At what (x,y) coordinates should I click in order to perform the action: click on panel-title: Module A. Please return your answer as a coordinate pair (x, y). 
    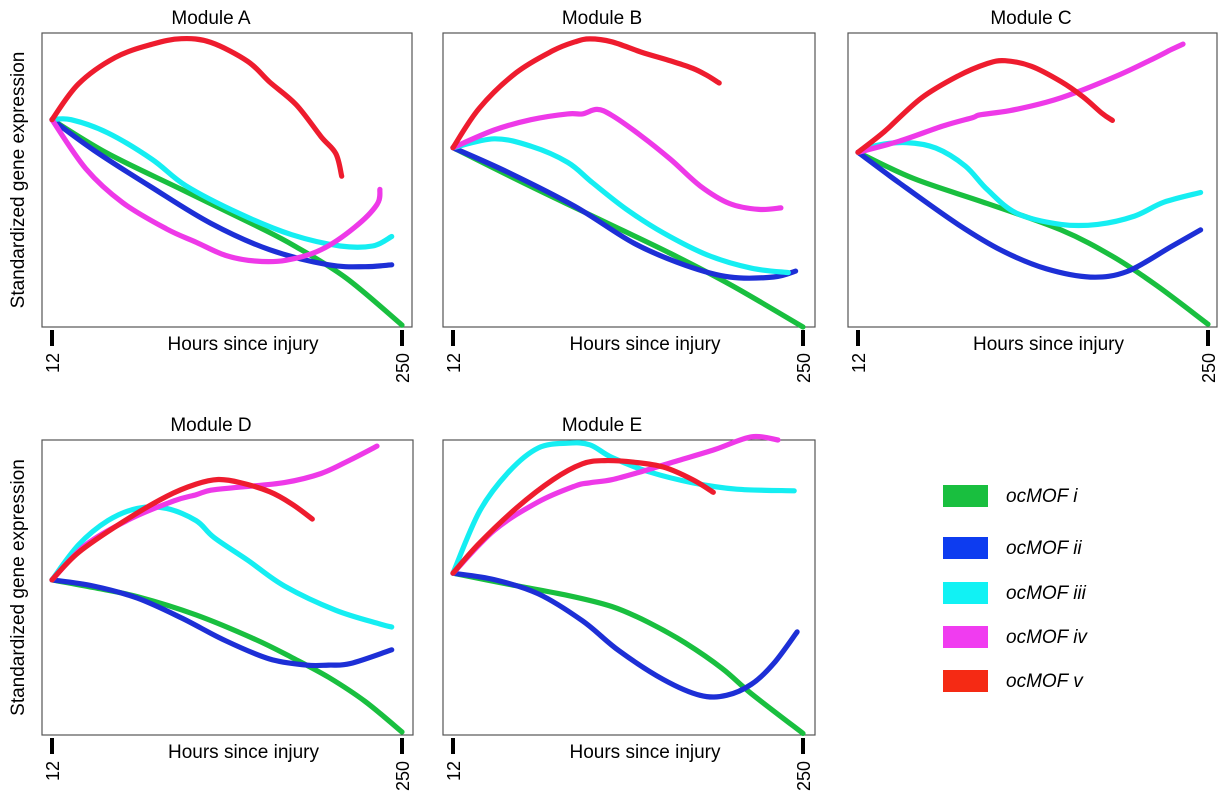
    Looking at the image, I should click on (211, 18).